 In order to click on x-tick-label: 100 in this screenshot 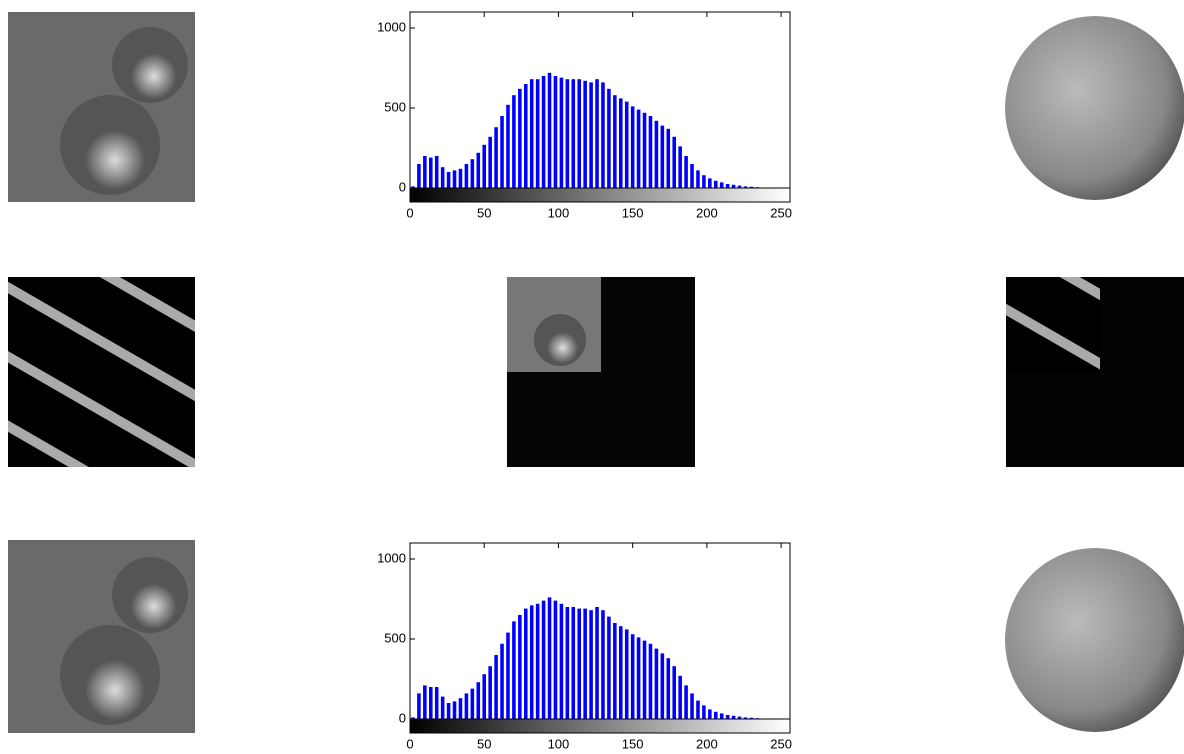, I will do `click(559, 212)`.